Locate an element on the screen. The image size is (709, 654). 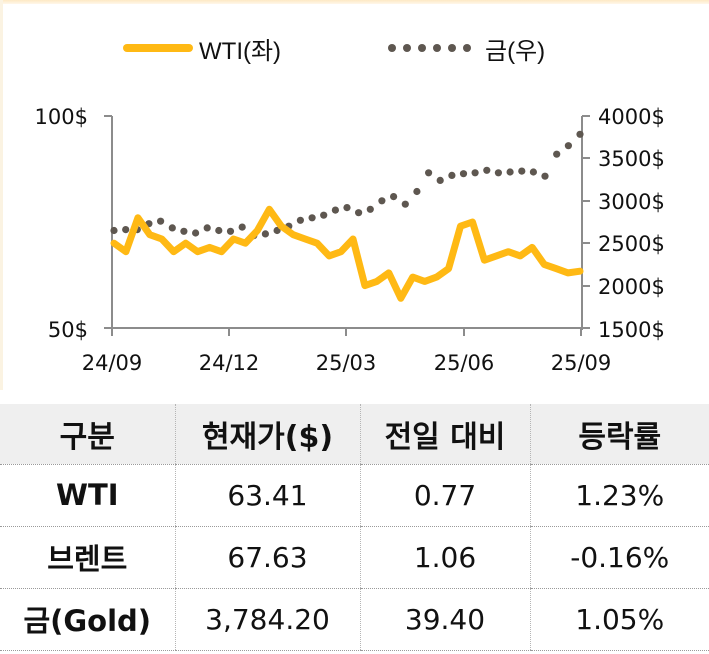
right-tick-2000: 2000$ is located at coordinates (631, 287).